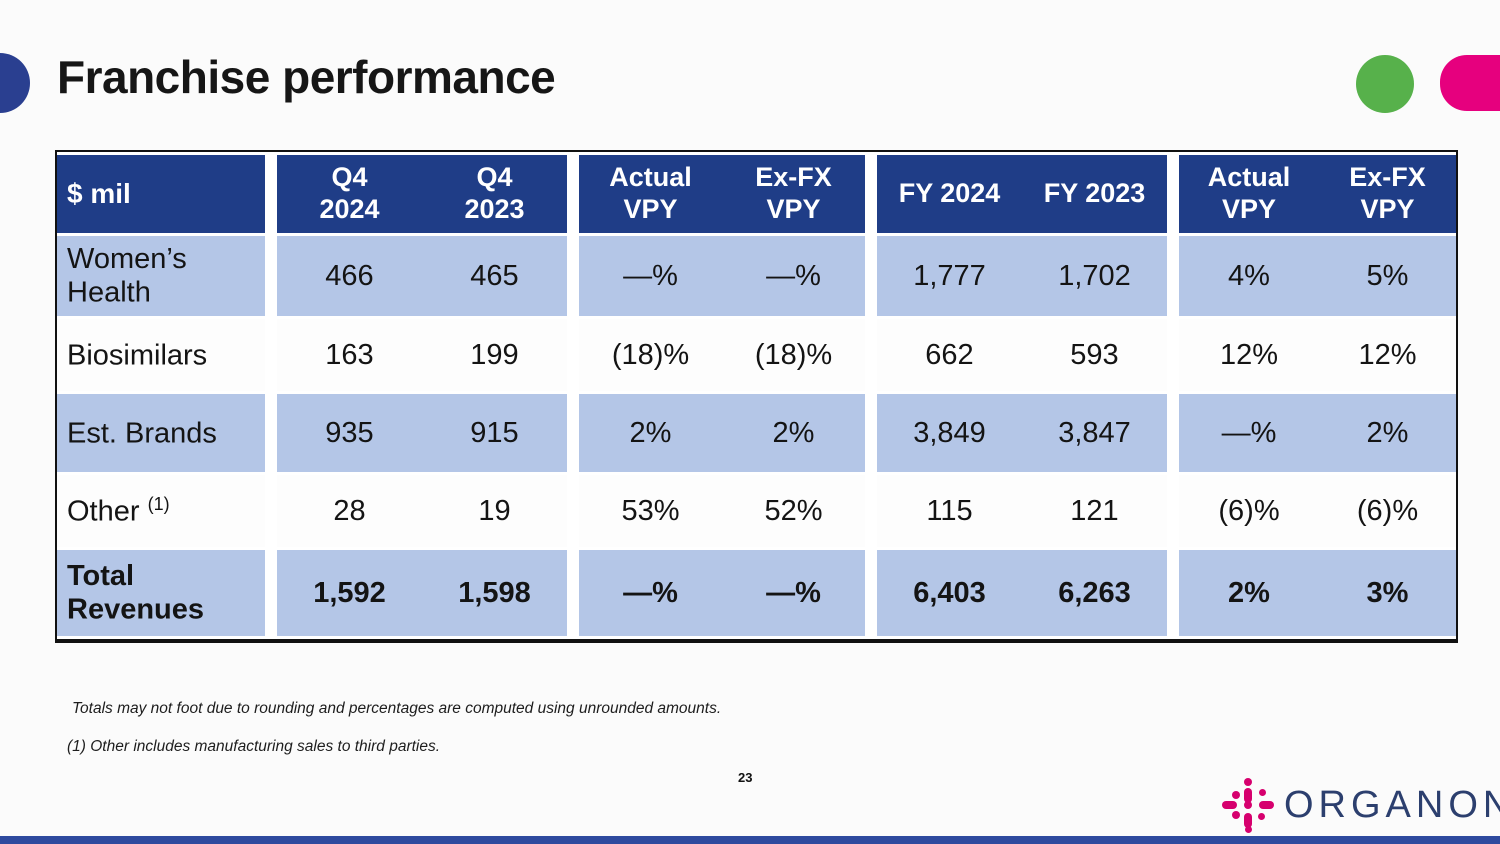 This screenshot has height=844, width=1500. What do you see at coordinates (127, 275) in the screenshot?
I see `row-label-text: Women’s Health` at bounding box center [127, 275].